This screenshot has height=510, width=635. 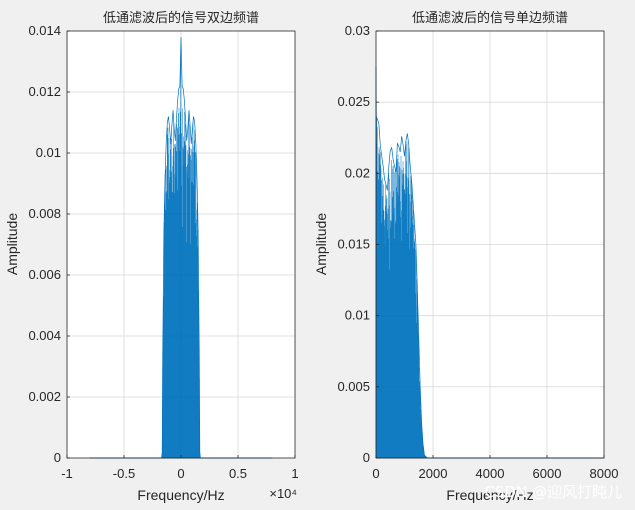 What do you see at coordinates (180, 495) in the screenshot?
I see `left-x-axis-label: Frequency/Hz` at bounding box center [180, 495].